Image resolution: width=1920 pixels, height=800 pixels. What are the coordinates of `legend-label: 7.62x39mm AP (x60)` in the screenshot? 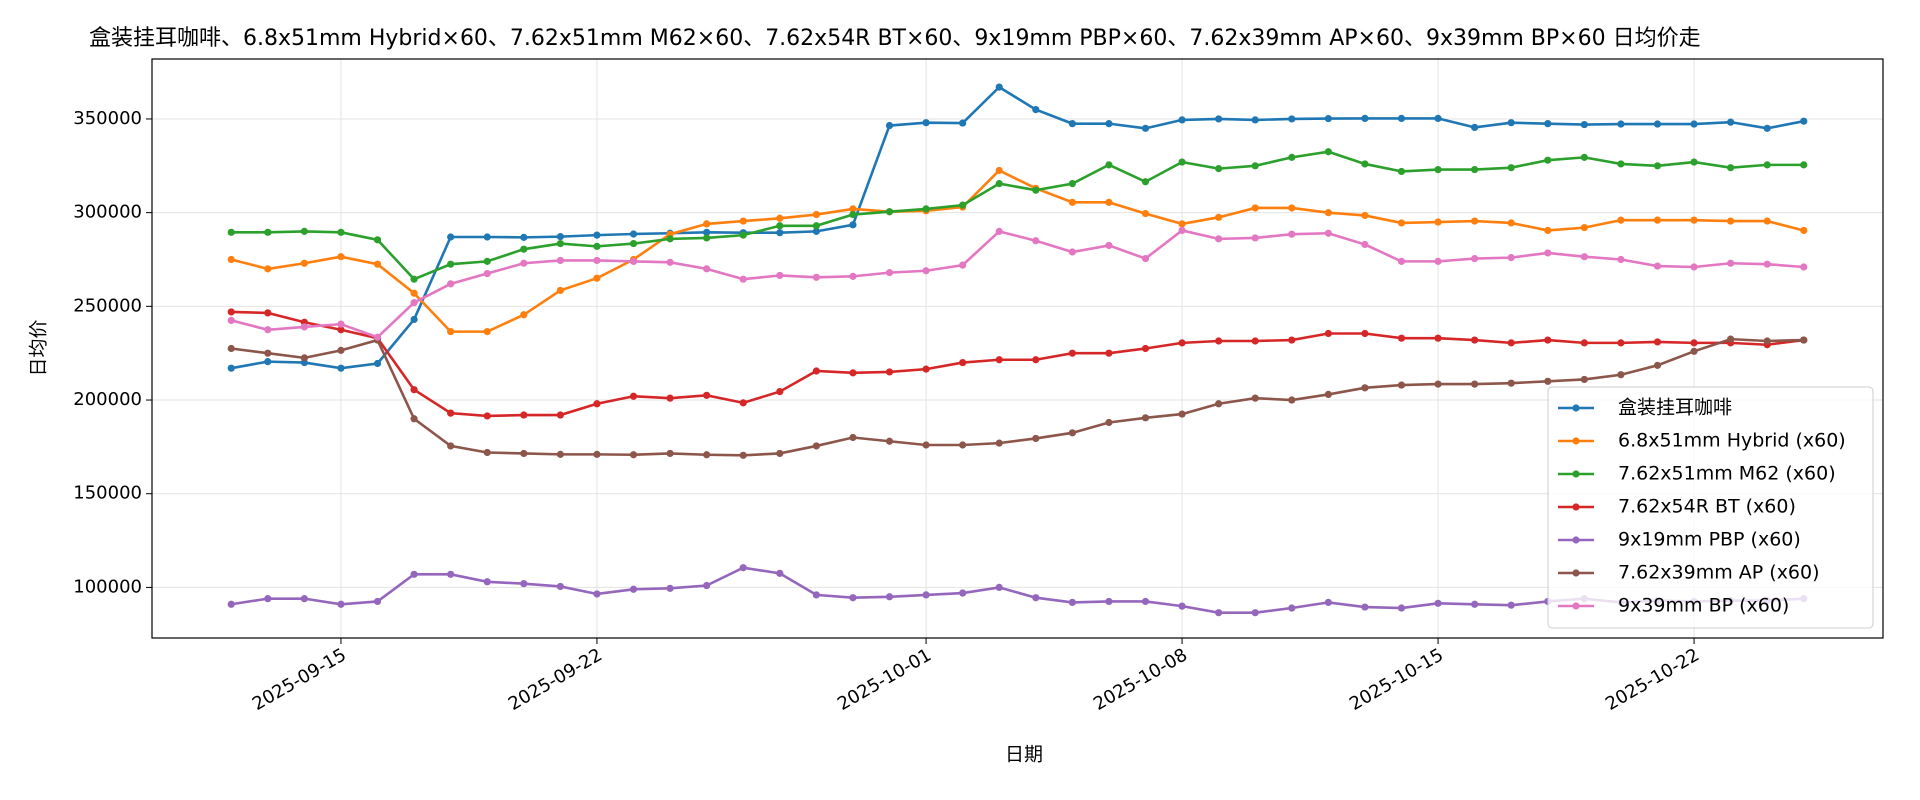 It's located at (1719, 573).